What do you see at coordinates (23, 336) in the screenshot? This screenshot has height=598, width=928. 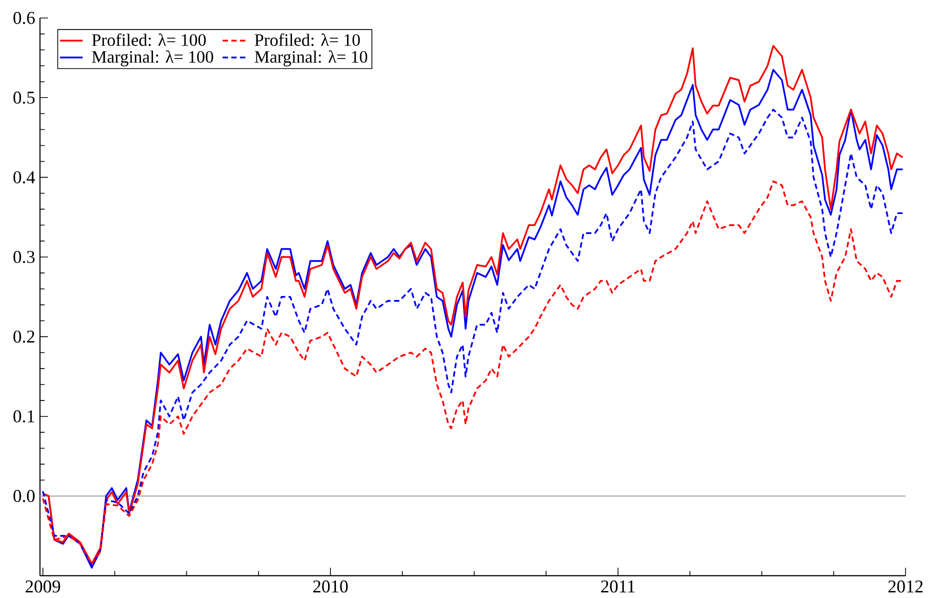 I see `y-tick-label: 0.2` at bounding box center [23, 336].